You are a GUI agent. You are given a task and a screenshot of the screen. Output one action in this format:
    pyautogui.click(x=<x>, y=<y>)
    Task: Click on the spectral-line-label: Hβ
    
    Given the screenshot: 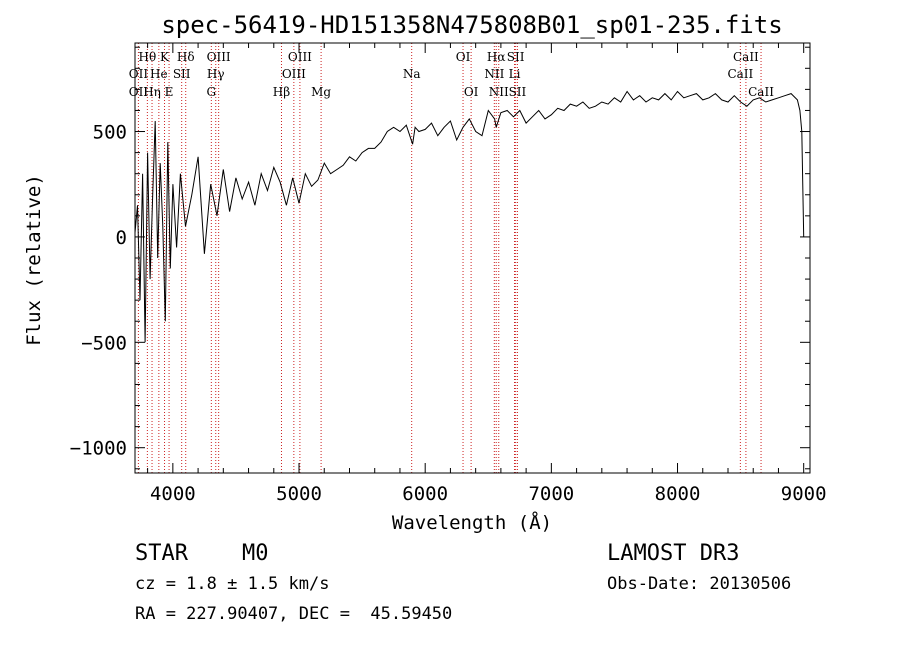 What is the action you would take?
    pyautogui.click(x=281, y=92)
    